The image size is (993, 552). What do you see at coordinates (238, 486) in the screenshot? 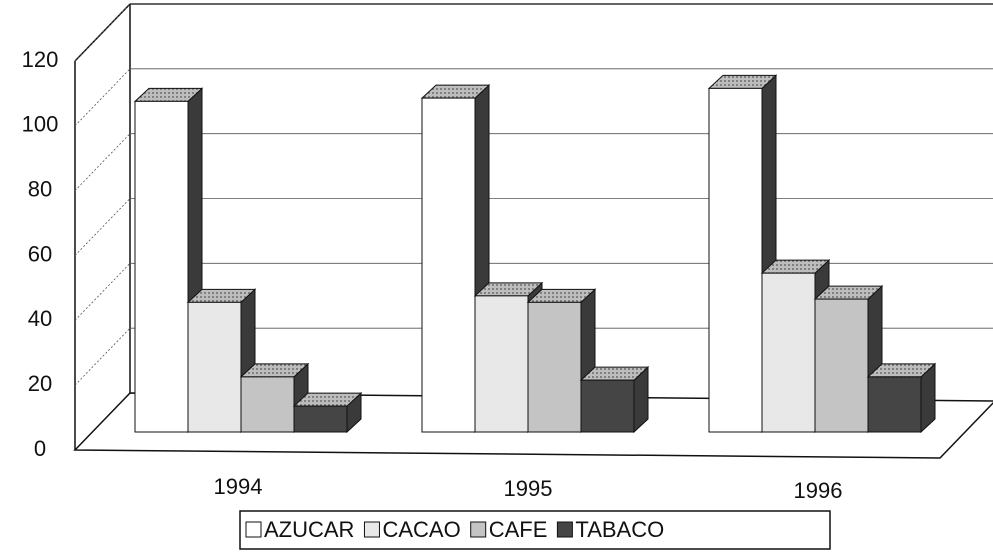
I see `x-tick-label: 1994` at bounding box center [238, 486].